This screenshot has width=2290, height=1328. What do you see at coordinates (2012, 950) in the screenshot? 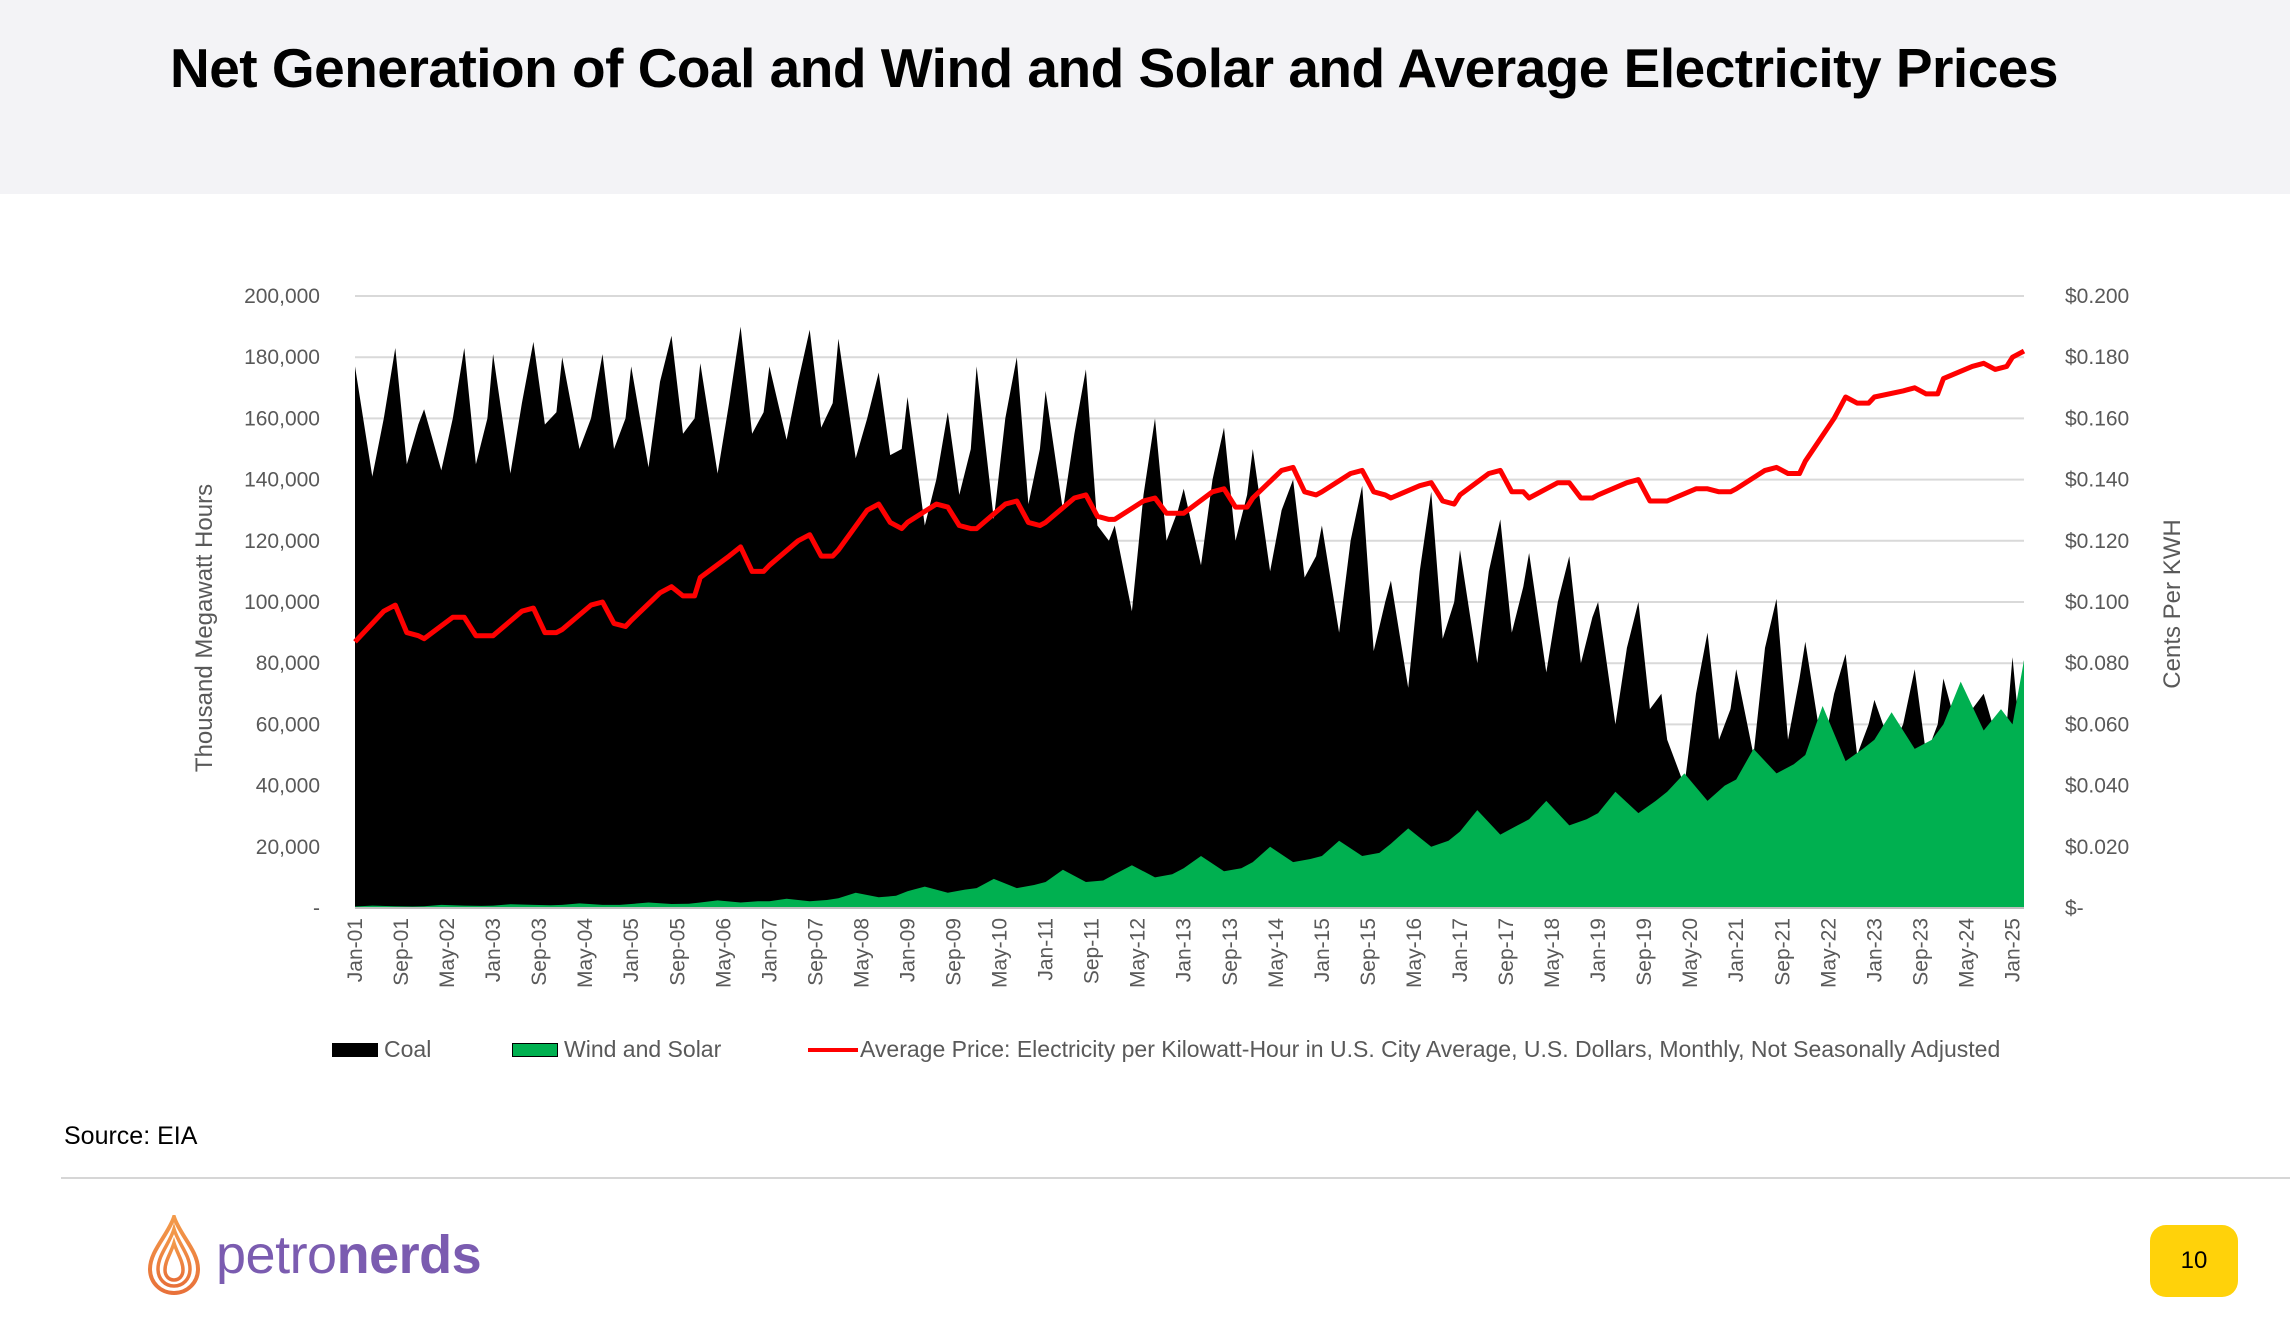
I see `x-tick-label: Jan-25` at bounding box center [2012, 950].